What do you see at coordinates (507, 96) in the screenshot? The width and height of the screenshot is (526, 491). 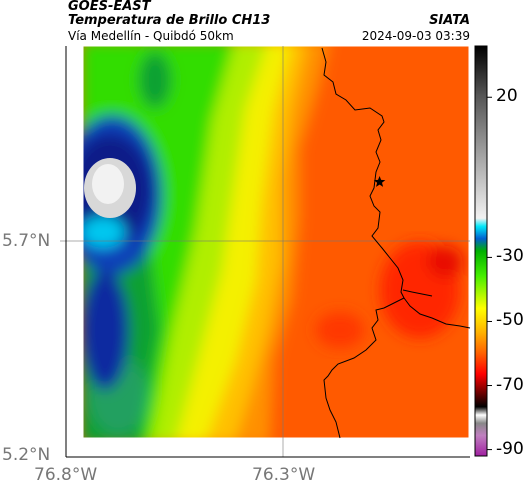 I see `colorbar-label: 20` at bounding box center [507, 96].